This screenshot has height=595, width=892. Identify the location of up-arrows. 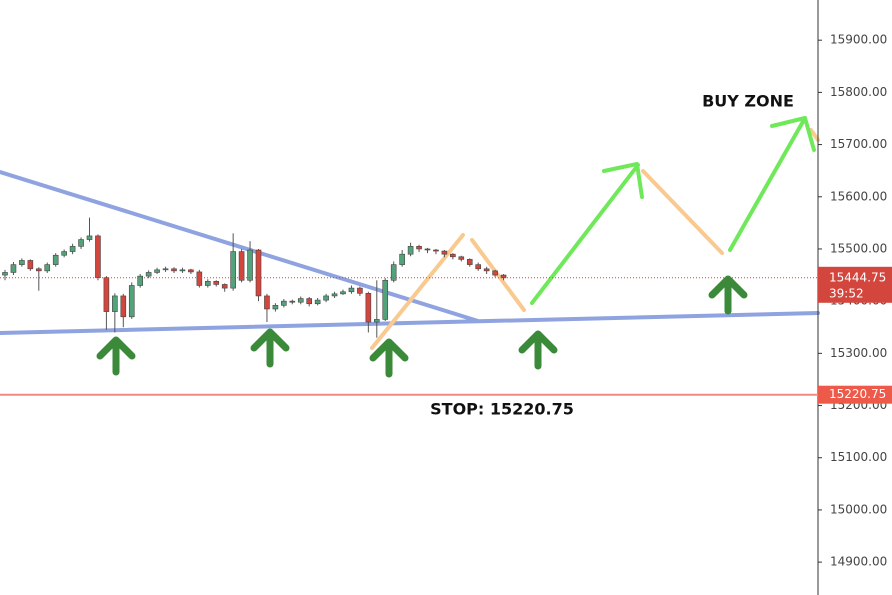
(422, 326).